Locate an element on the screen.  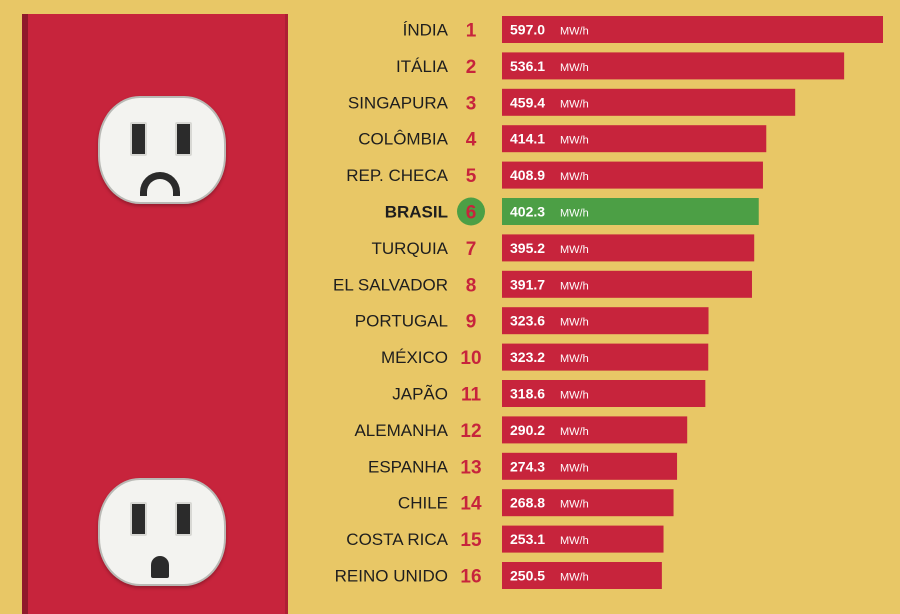
rank-label: 5 is located at coordinates (471, 176).